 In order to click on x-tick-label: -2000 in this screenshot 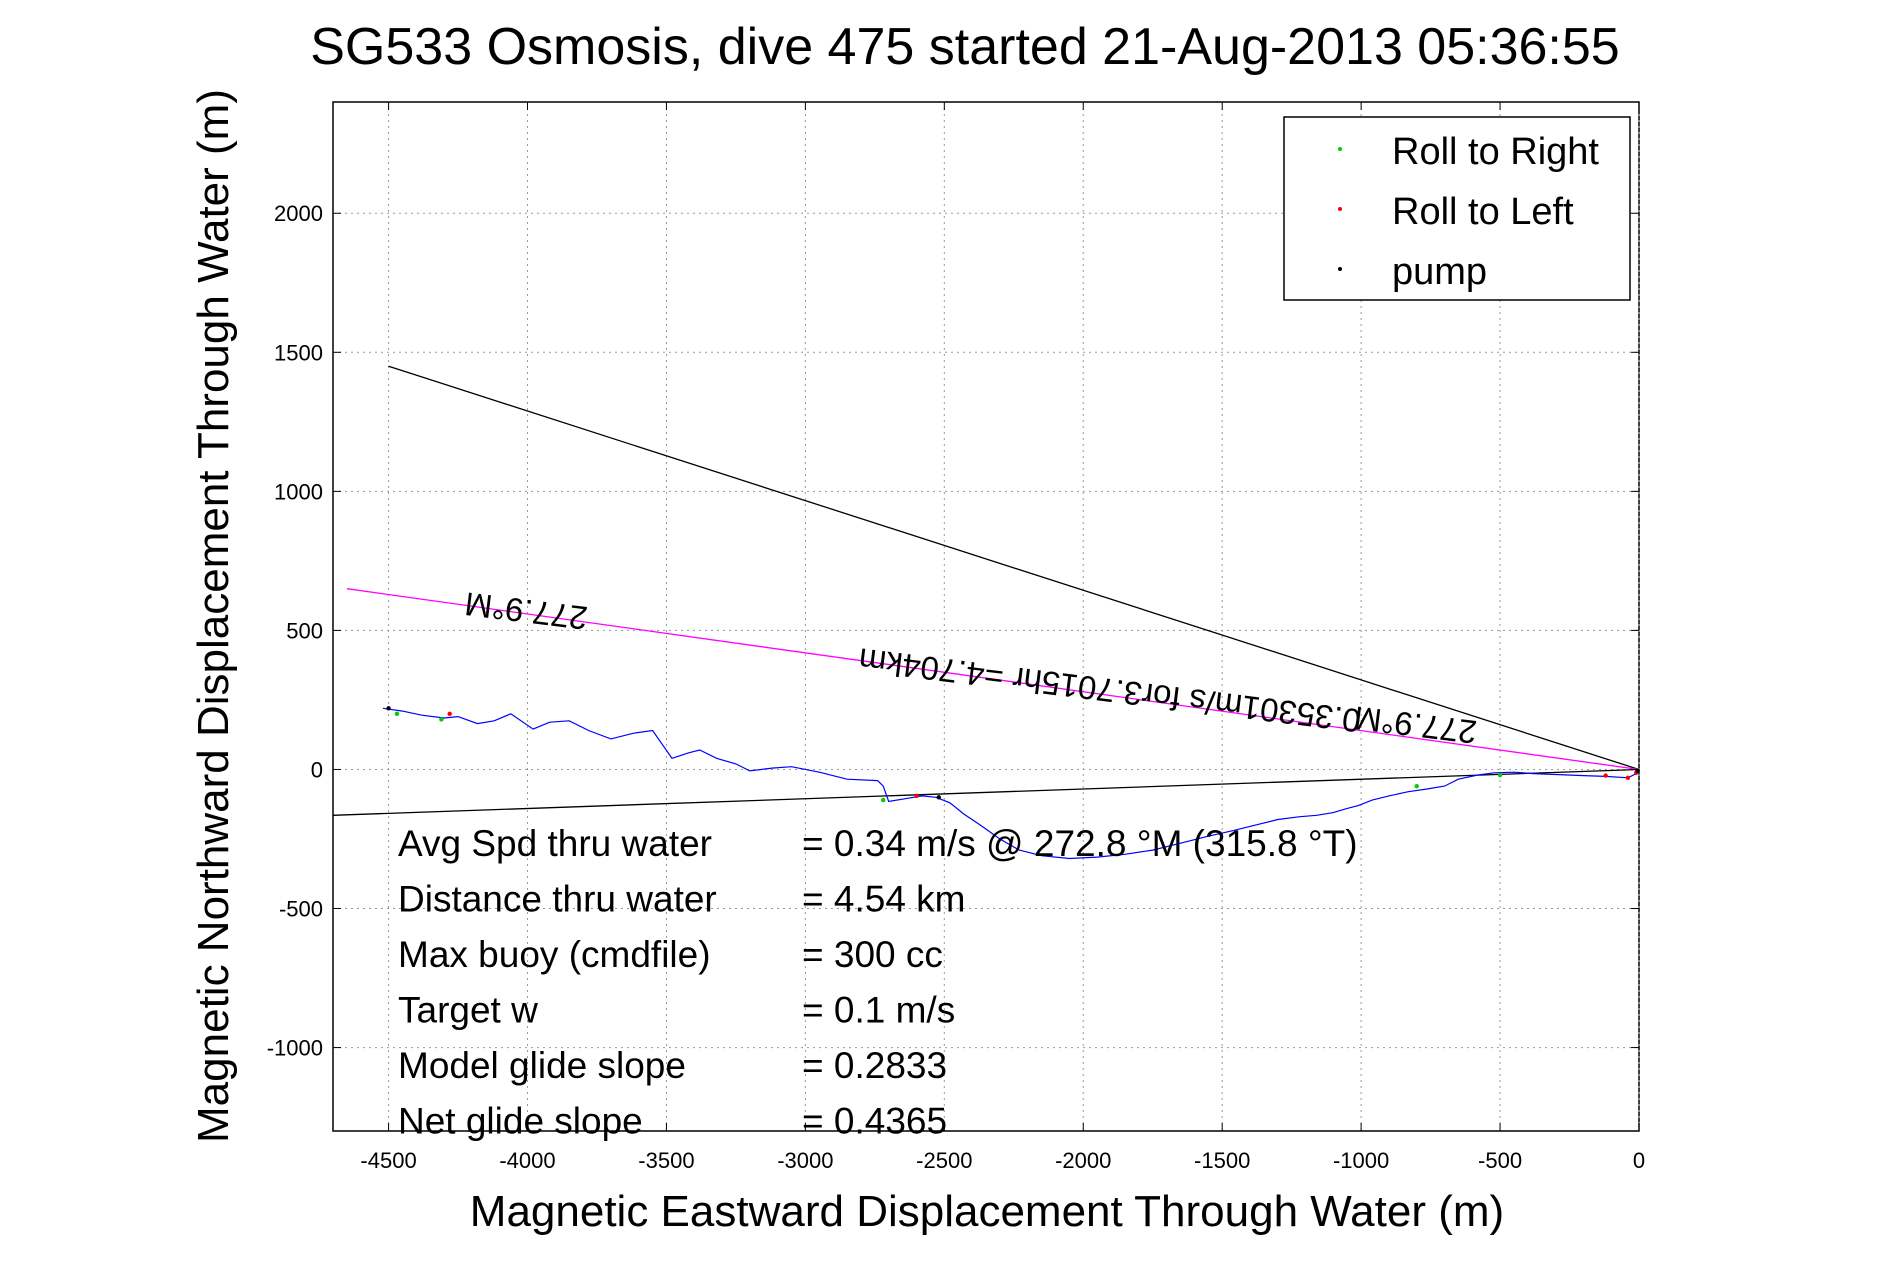, I will do `click(1083, 1160)`.